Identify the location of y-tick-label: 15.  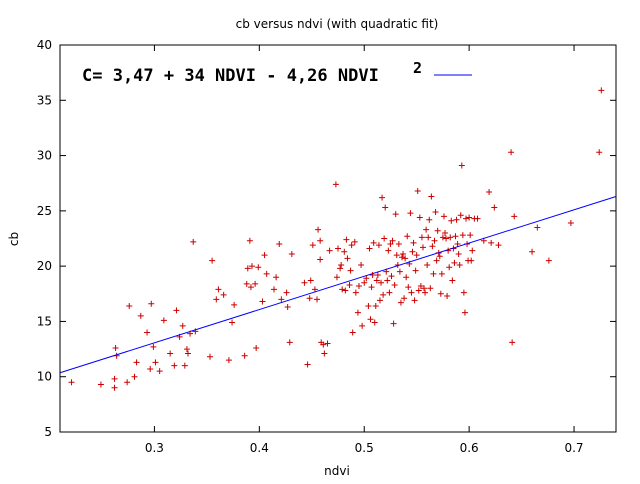
(44, 321).